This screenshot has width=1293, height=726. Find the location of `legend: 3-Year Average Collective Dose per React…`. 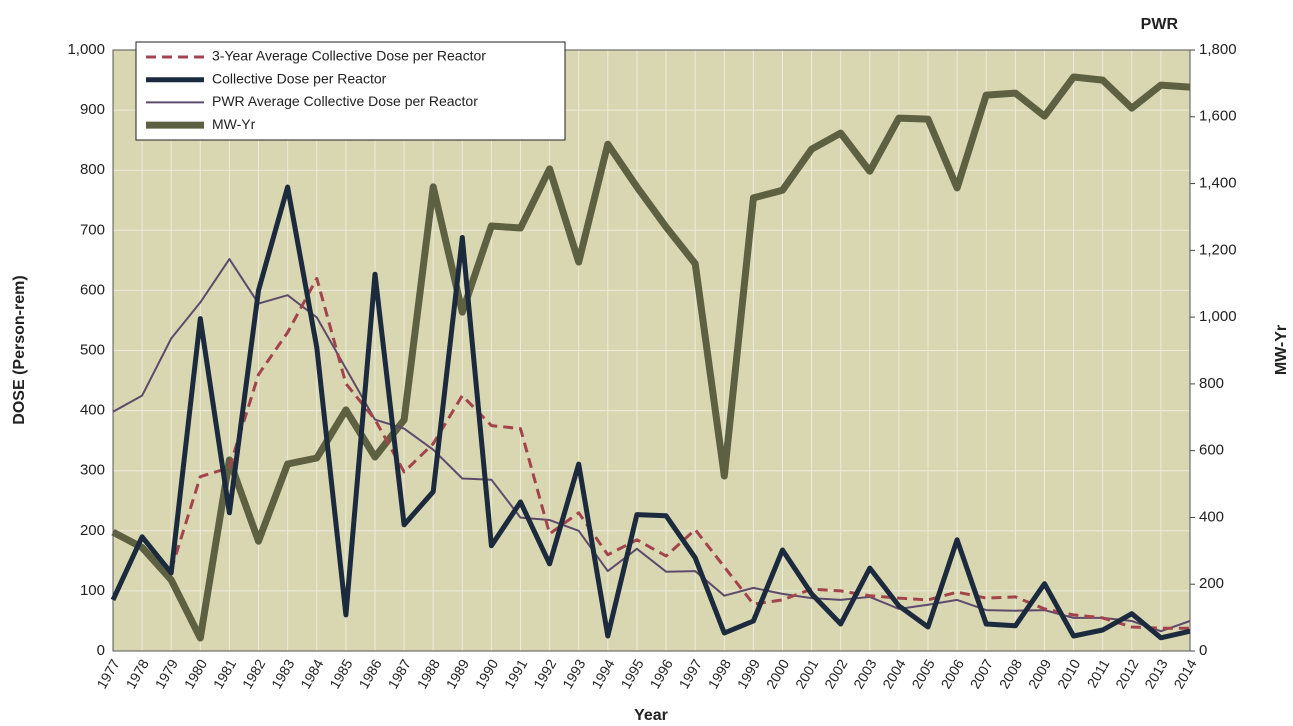

legend: 3-Year Average Collective Dose per React… is located at coordinates (350, 91).